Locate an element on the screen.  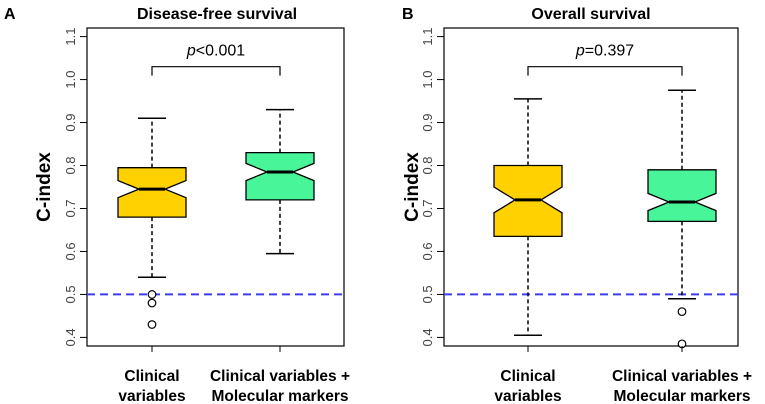
p-value-label: p=0.397 is located at coordinates (604, 51).